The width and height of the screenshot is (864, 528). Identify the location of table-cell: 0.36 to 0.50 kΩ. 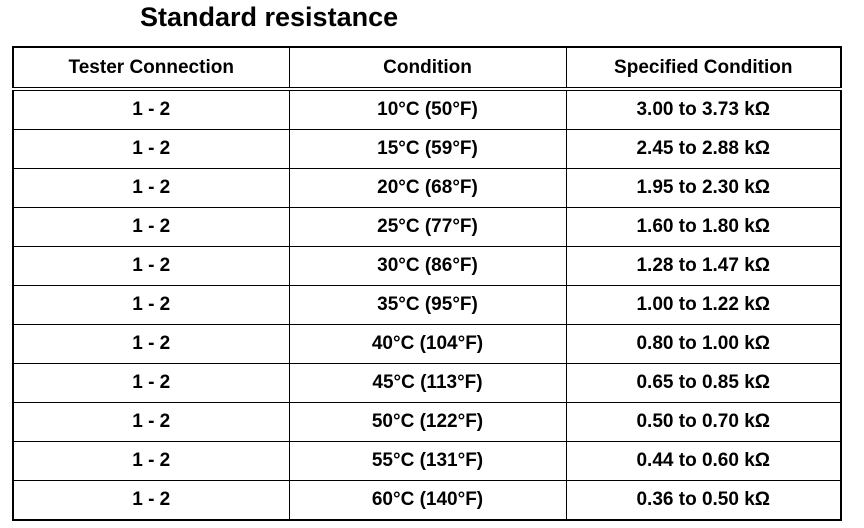
(703, 500).